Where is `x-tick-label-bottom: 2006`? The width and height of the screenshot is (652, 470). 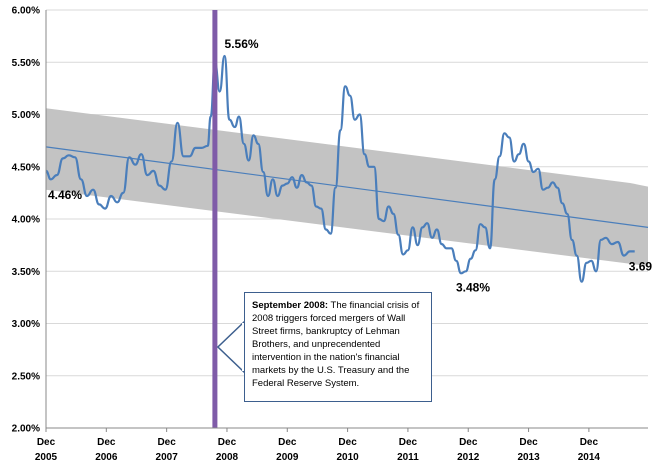 x-tick-label-bottom: 2006 is located at coordinates (106, 457).